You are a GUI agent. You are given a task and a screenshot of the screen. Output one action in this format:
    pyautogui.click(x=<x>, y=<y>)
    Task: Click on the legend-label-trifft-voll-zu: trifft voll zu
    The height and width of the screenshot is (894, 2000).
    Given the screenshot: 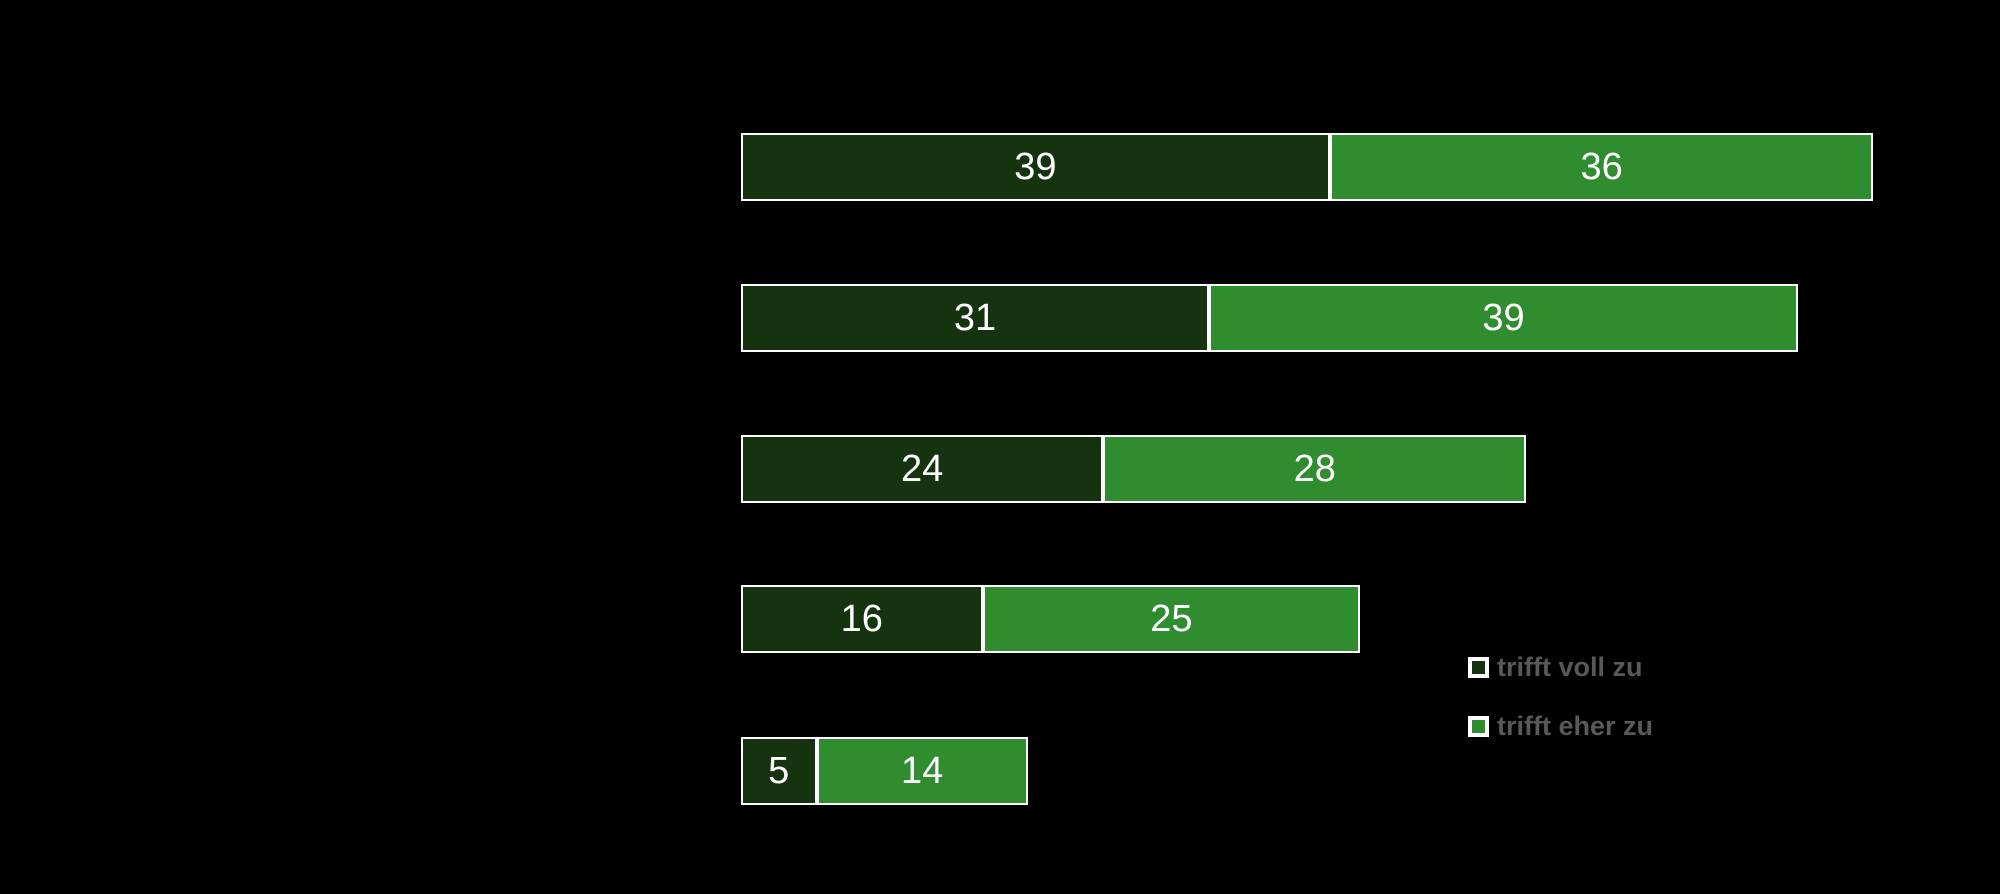 What is the action you would take?
    pyautogui.click(x=1570, y=667)
    